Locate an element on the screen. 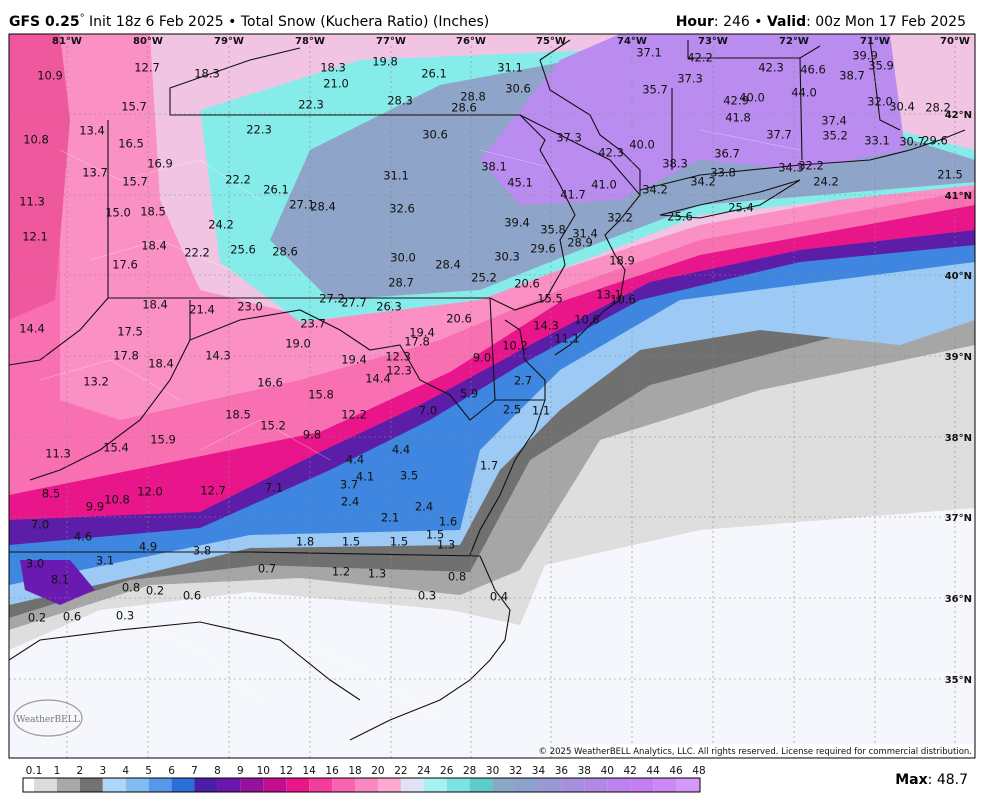  latitude-label: 40°N is located at coordinates (958, 276).